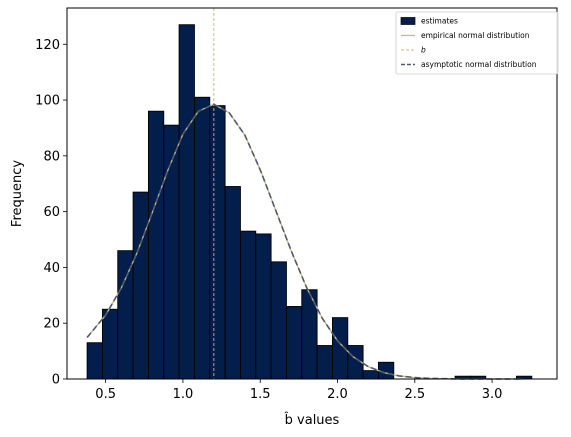 This screenshot has height=437, width=571. What do you see at coordinates (51, 156) in the screenshot?
I see `y-tick-label: 80` at bounding box center [51, 156].